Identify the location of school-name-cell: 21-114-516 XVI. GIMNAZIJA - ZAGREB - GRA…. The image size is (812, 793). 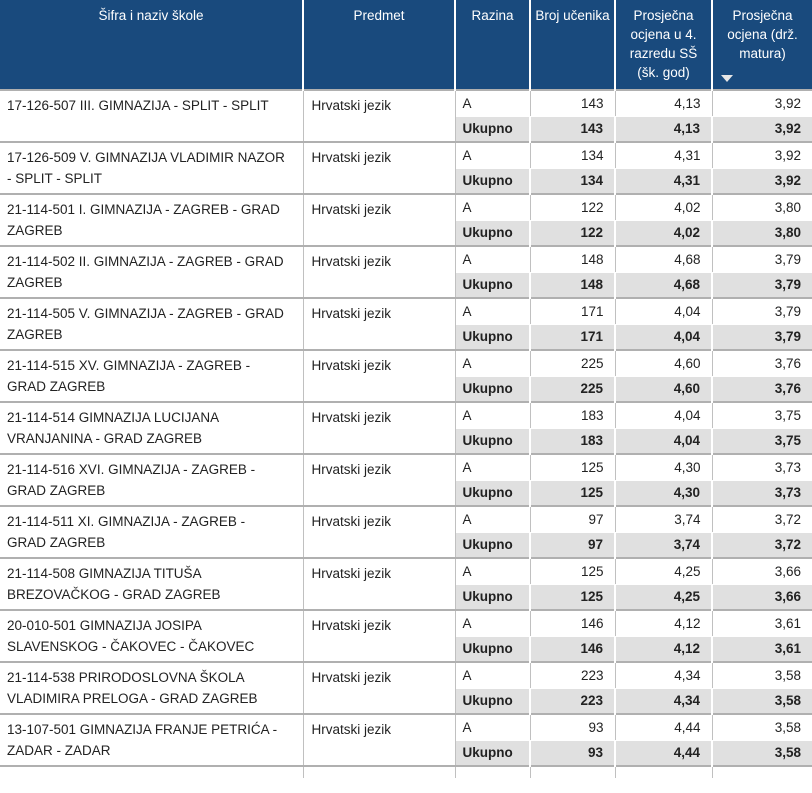
(152, 479).